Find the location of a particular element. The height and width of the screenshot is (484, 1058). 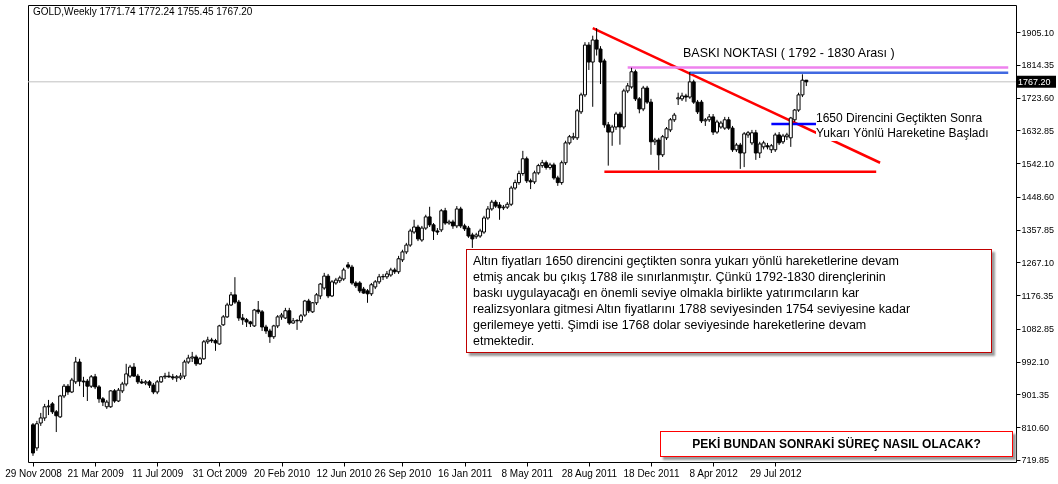

x-tick-label: 18 Dec 2011 is located at coordinates (651, 473).